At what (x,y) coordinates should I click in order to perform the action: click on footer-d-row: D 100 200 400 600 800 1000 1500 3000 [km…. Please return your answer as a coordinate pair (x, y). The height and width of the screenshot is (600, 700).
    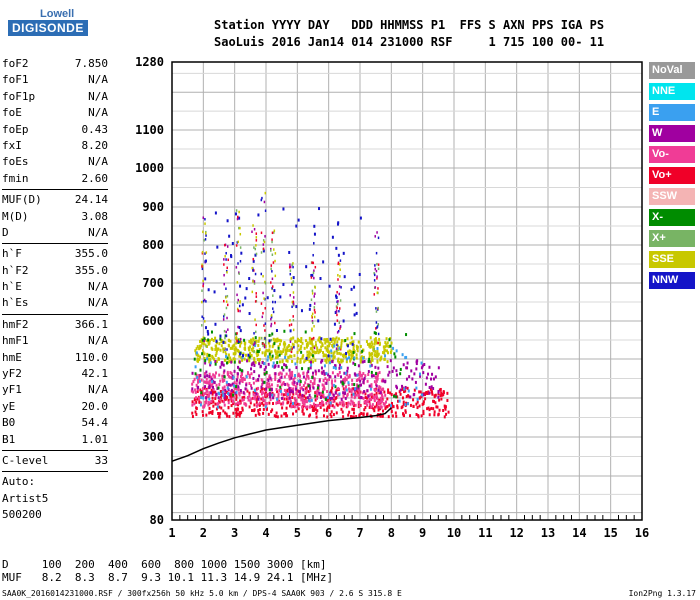
    Looking at the image, I should click on (164, 564).